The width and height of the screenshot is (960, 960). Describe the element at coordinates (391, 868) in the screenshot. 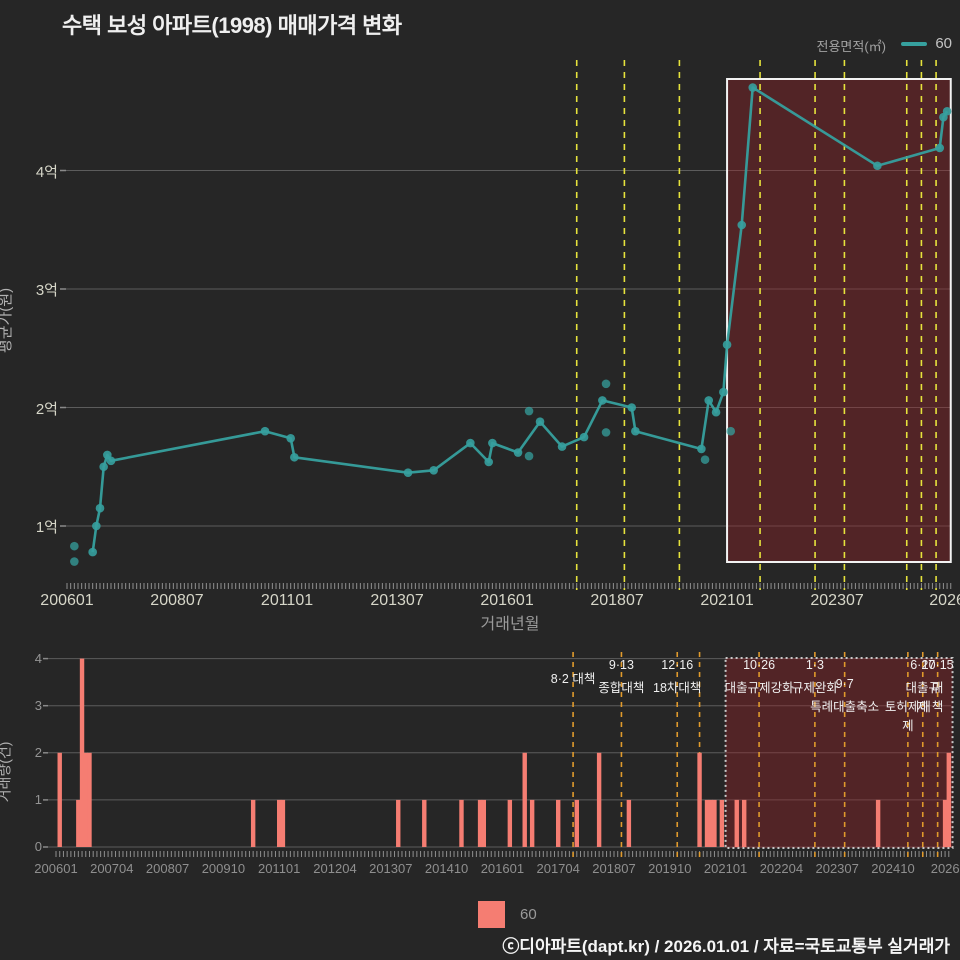

I see `volume-date-tick-label: 201307` at that location.